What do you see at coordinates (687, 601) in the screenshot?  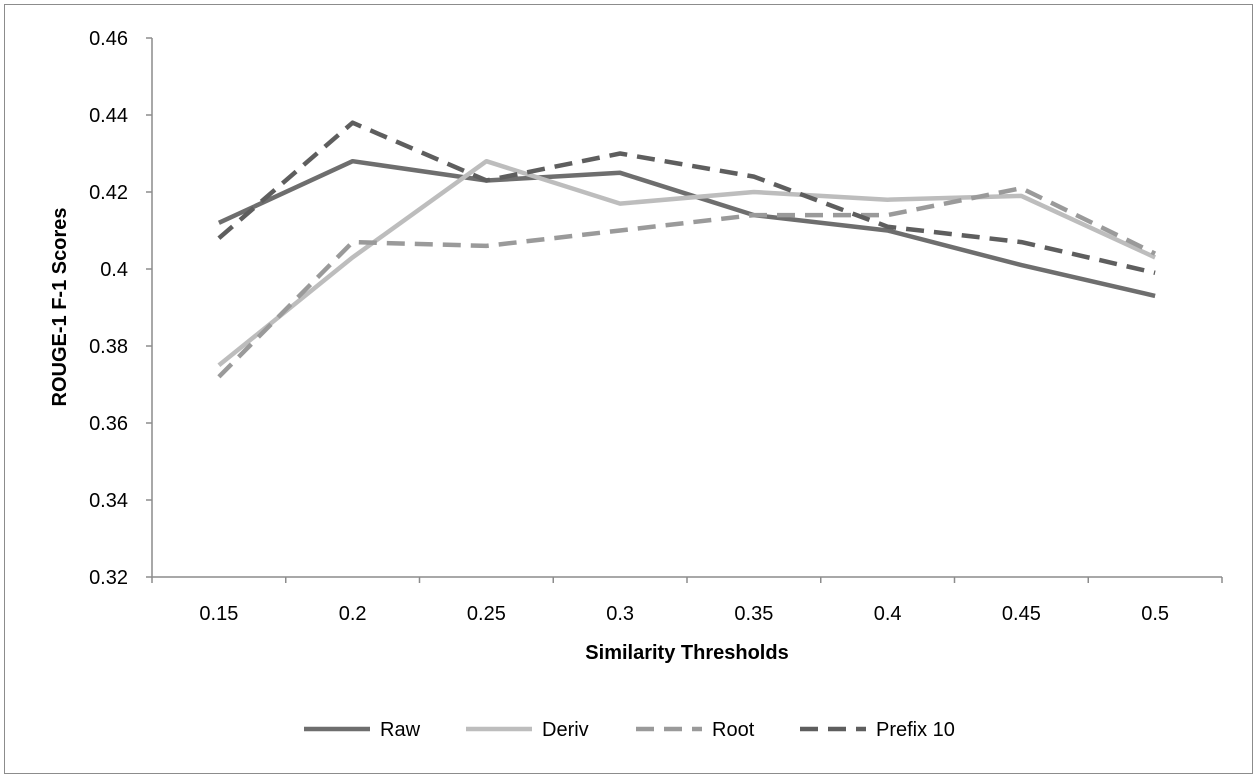 I see `x-axis-ticks: 0.15 0.2 0.25 0.3 0.35 0.4 0.45 0.5` at bounding box center [687, 601].